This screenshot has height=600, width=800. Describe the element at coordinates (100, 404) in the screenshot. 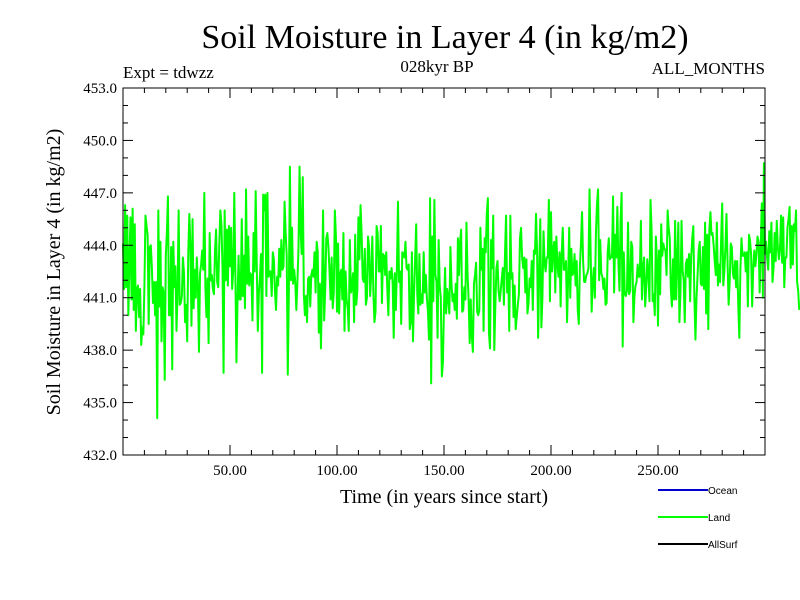

I see `y-tick-label: 435.0` at that location.